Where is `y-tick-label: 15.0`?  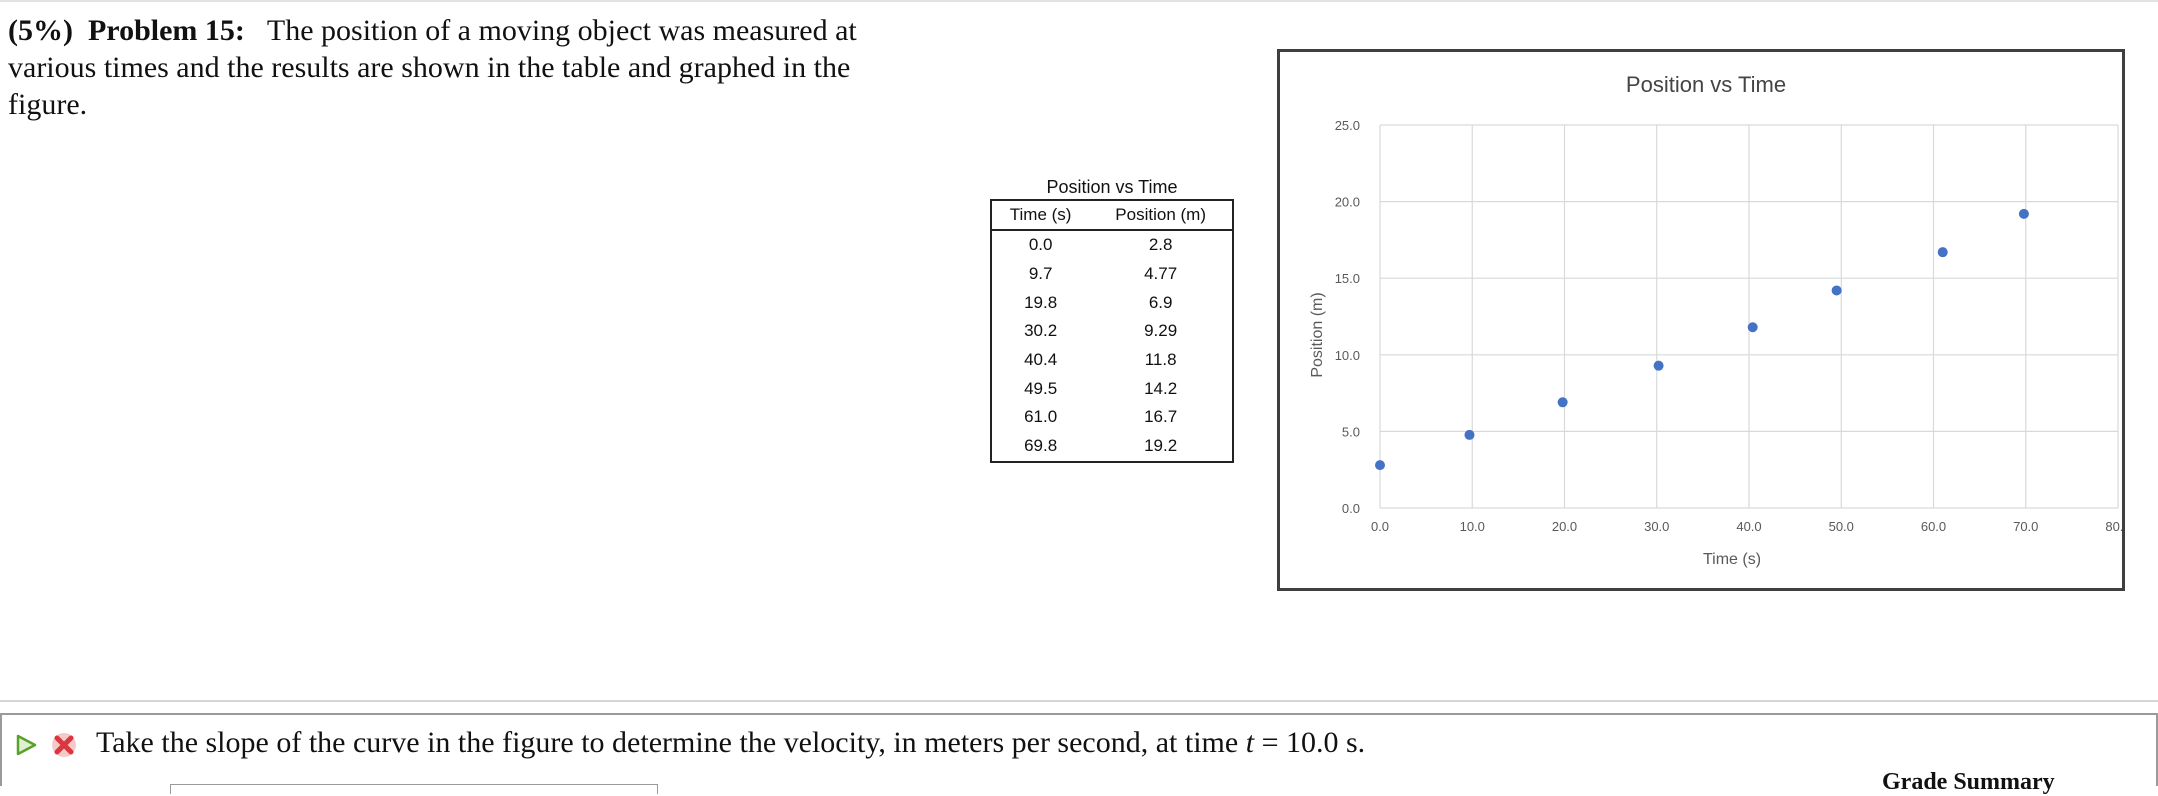 y-tick-label: 15.0 is located at coordinates (1347, 278).